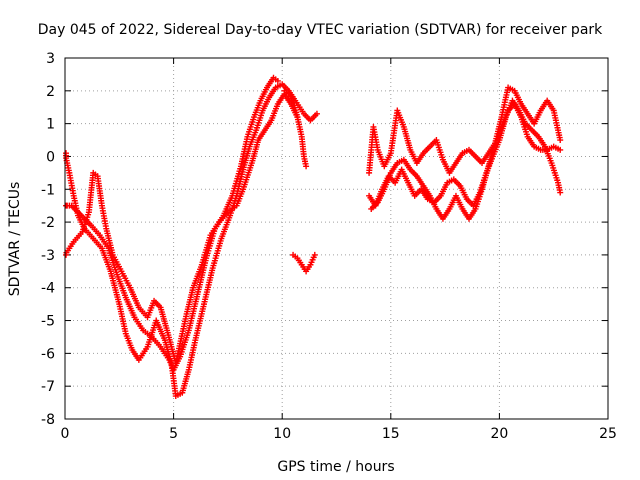 The image size is (640, 480). I want to click on y-tick-label: 0, so click(50, 157).